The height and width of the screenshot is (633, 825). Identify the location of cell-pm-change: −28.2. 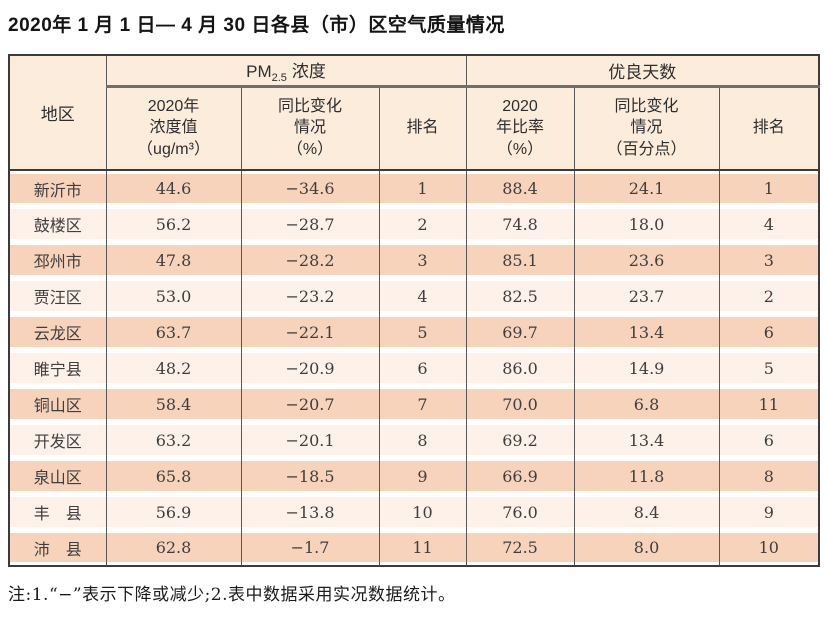
(310, 260).